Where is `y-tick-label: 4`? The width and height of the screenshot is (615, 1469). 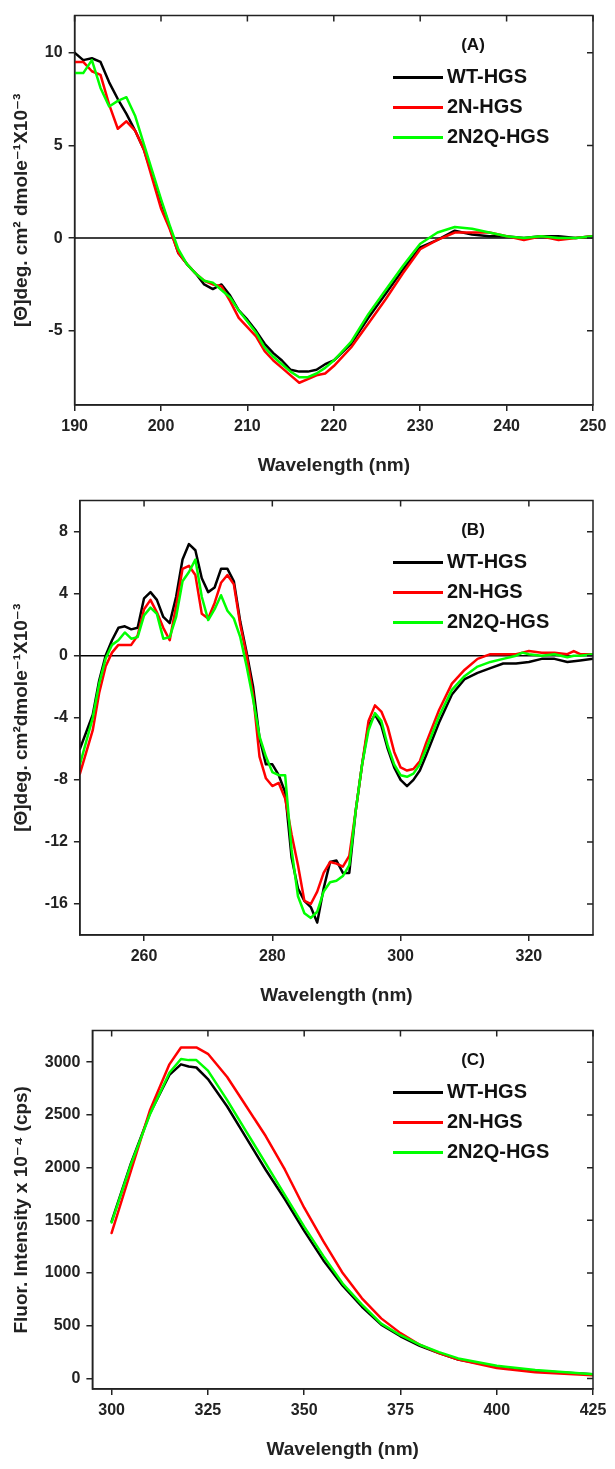
y-tick-label: 4 is located at coordinates (64, 593).